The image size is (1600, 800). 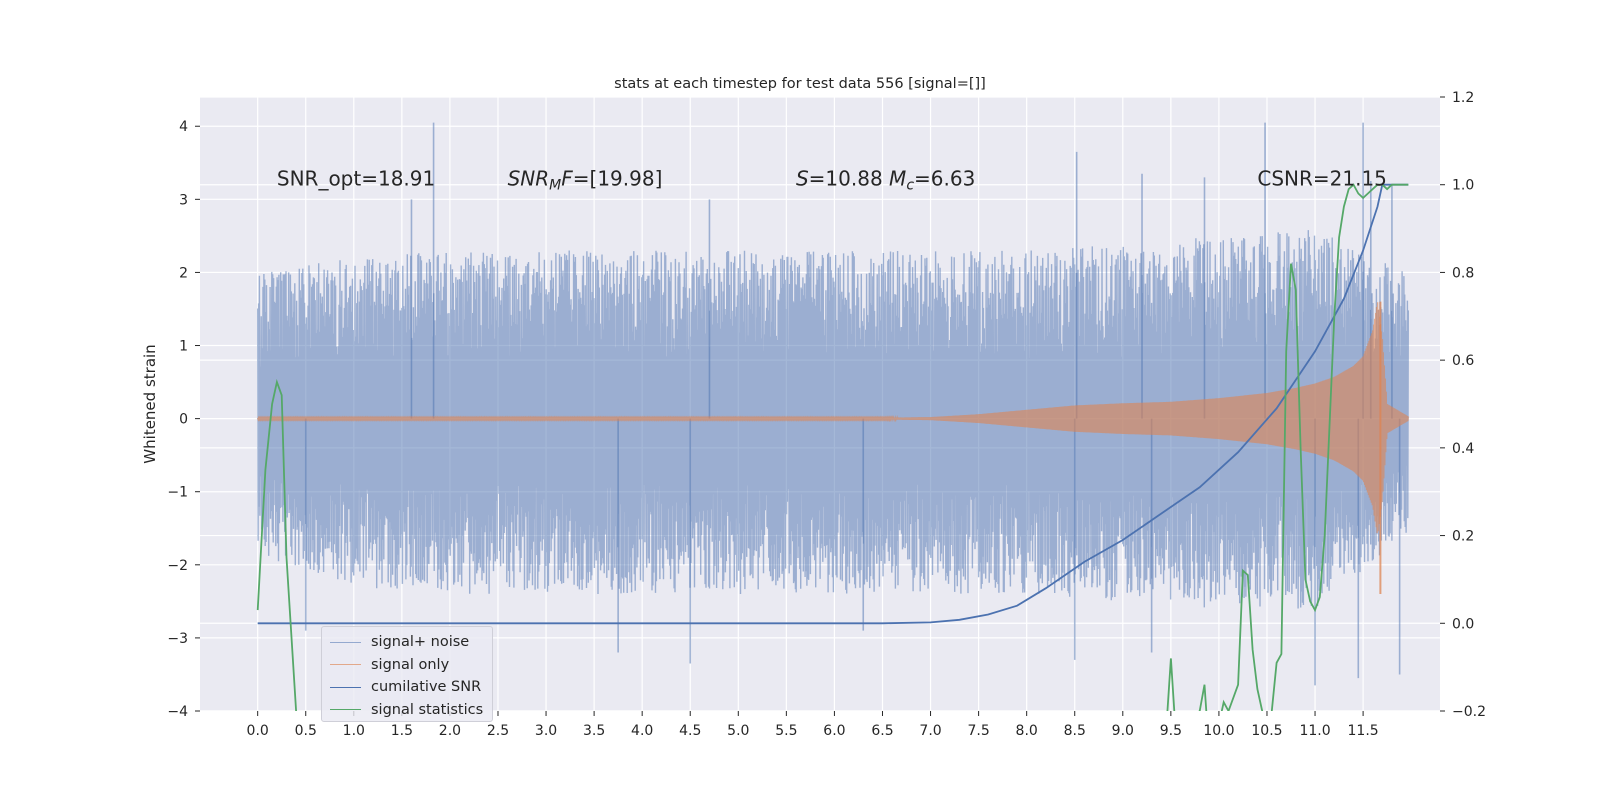 I want to click on y2-tick-label: 0.0, so click(x=1463, y=624).